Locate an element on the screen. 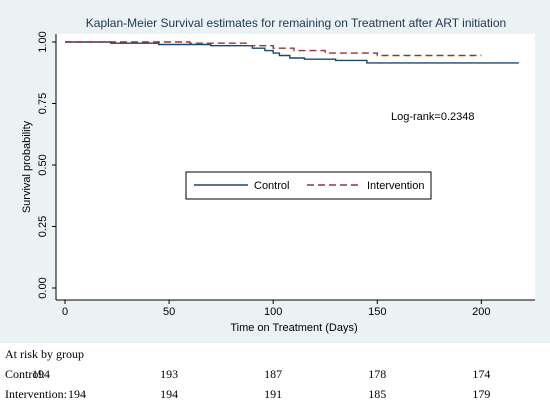 This screenshot has width=550, height=405. legend: Control Intervention is located at coordinates (308, 185).